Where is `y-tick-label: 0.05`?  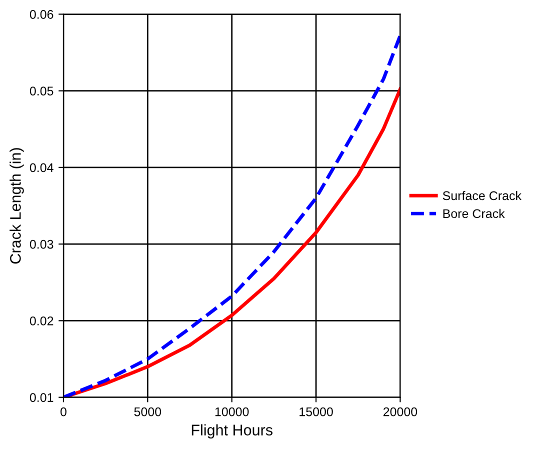 y-tick-label: 0.05 is located at coordinates (42, 91).